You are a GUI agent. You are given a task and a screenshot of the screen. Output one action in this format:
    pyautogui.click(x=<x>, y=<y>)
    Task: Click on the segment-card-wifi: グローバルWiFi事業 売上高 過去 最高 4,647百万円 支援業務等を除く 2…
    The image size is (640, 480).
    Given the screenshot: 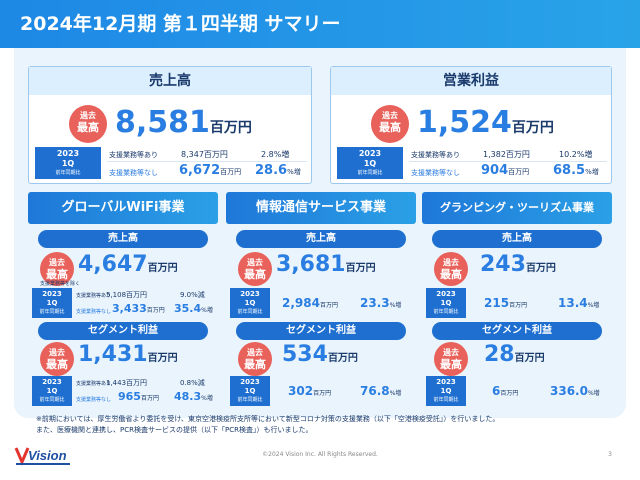 What is the action you would take?
    pyautogui.click(x=123, y=301)
    